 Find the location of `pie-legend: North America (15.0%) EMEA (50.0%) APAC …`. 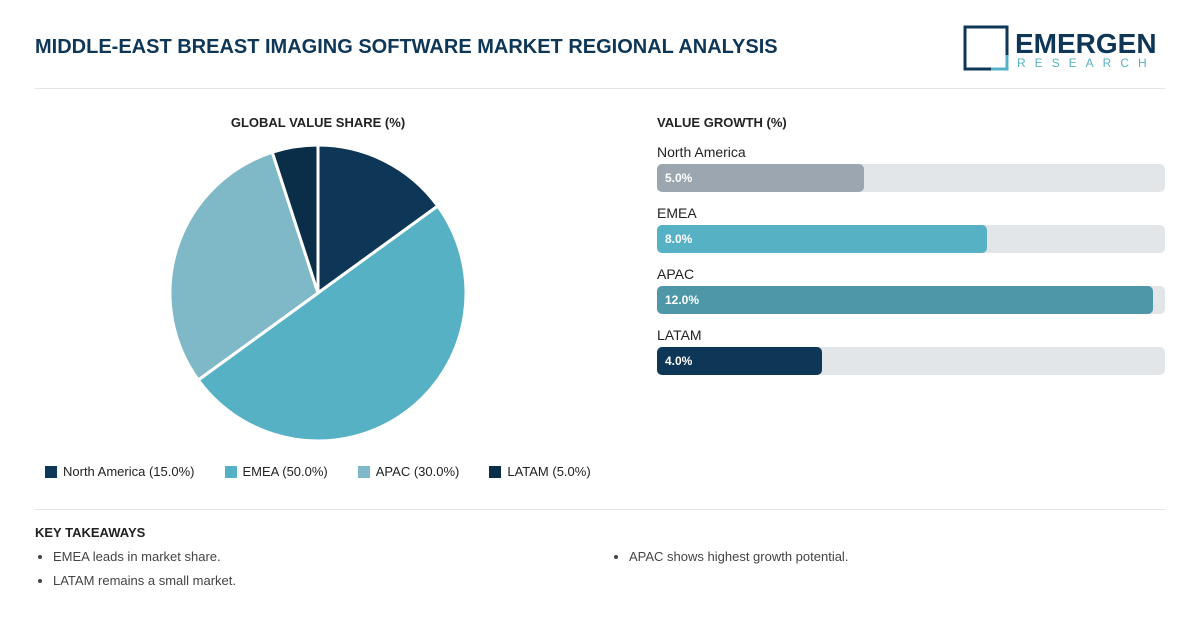

pie-legend: North America (15.0%) EMEA (50.0%) APAC … is located at coordinates (318, 471).